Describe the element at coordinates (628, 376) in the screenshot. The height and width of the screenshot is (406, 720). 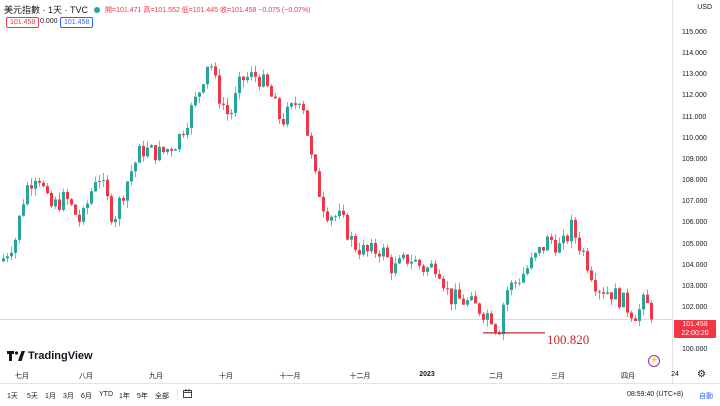
I see `x-tick-label: 四月` at that location.